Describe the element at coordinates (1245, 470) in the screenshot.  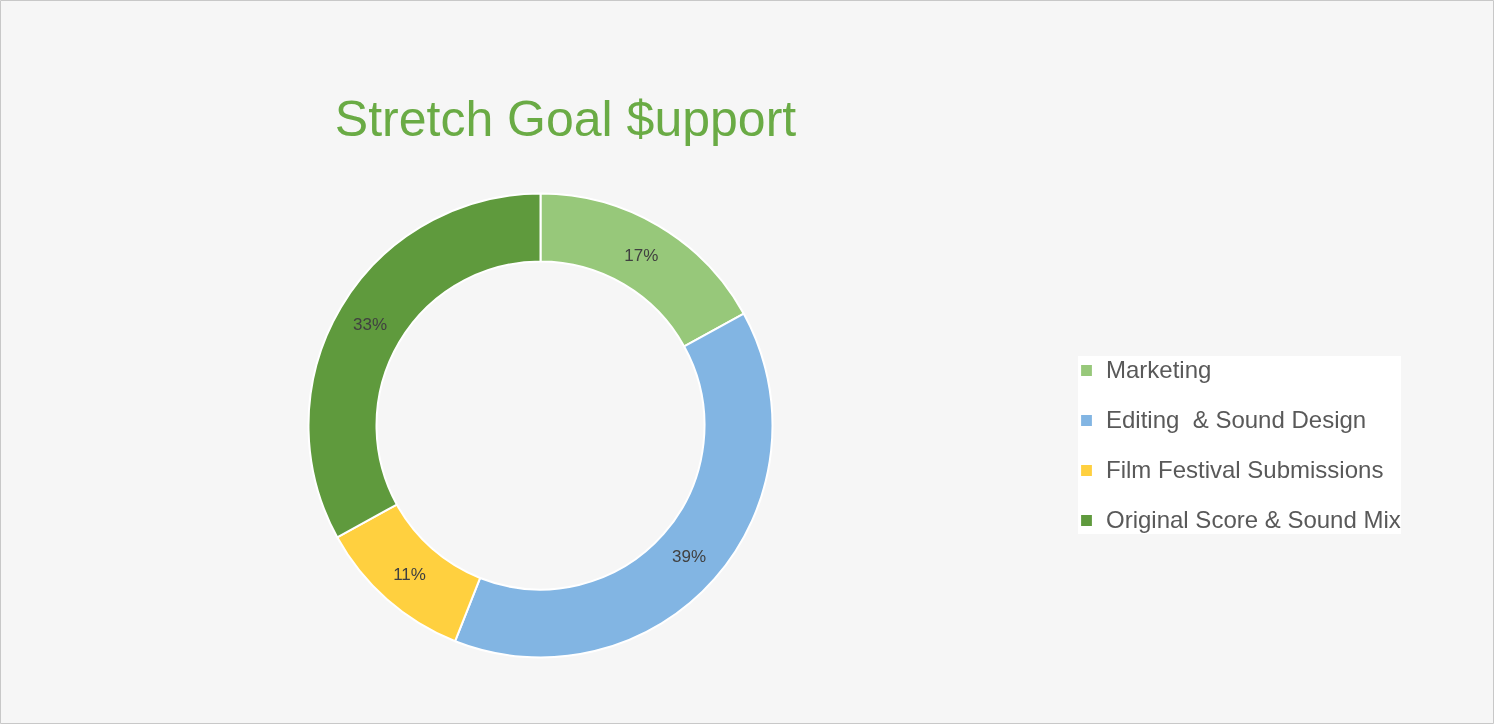
I see `legend-label: Film Festival Submissions` at that location.